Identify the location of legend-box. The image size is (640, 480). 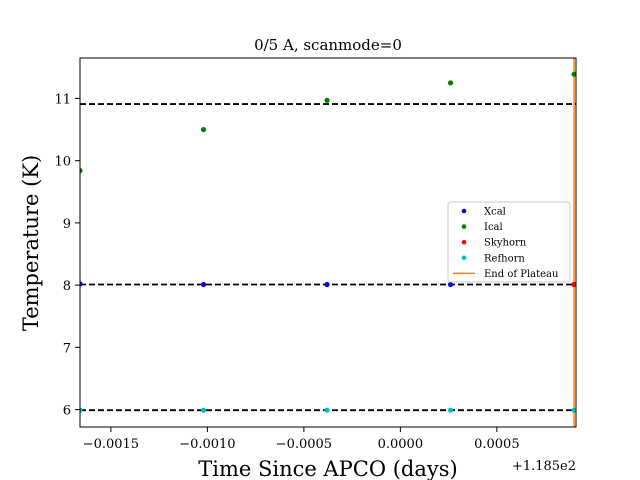
(509, 242).